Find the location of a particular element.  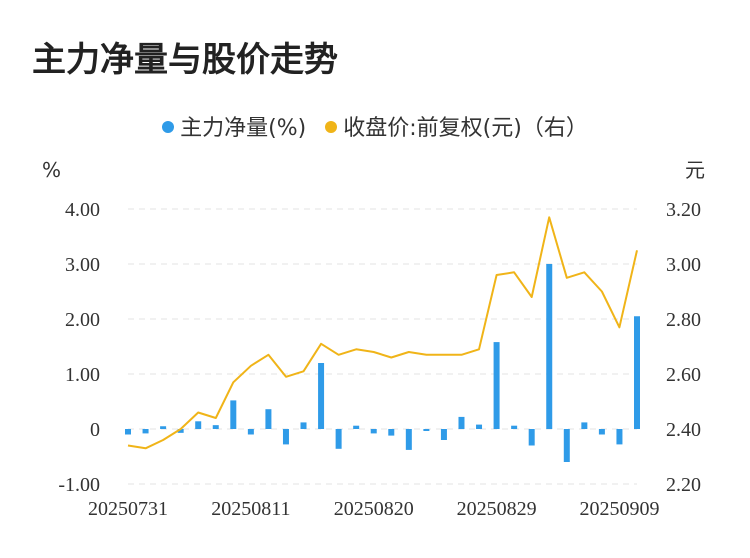

legend-label-net-volume: 主力净量(%) is located at coordinates (243, 128).